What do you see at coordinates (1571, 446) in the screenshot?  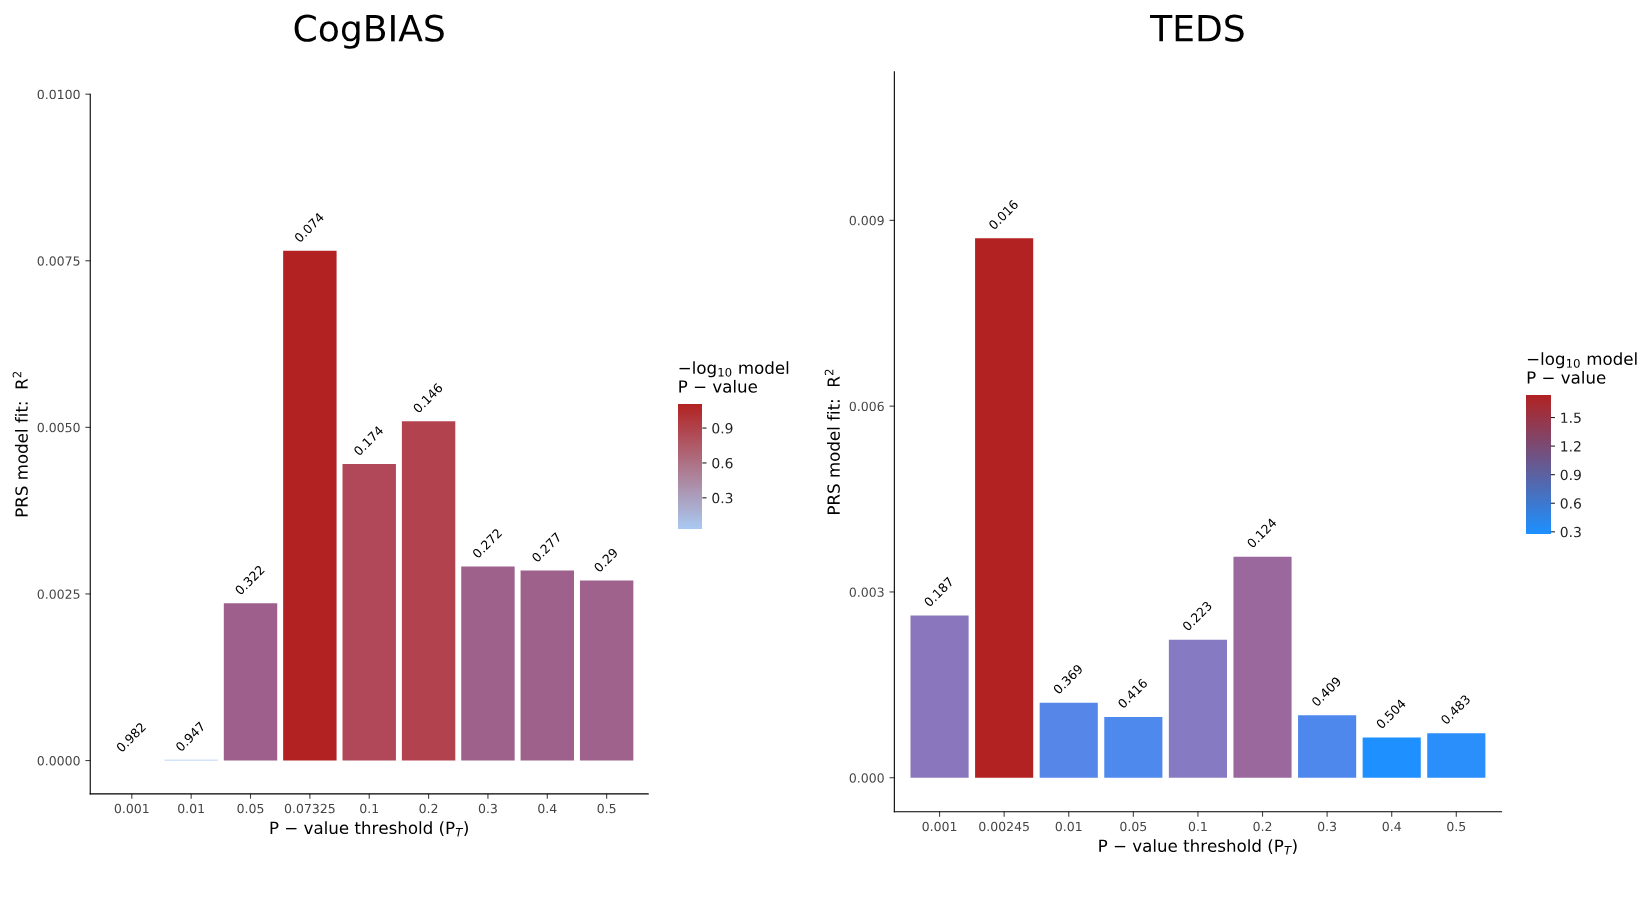 I see `color-bar-label: 1.2` at bounding box center [1571, 446].